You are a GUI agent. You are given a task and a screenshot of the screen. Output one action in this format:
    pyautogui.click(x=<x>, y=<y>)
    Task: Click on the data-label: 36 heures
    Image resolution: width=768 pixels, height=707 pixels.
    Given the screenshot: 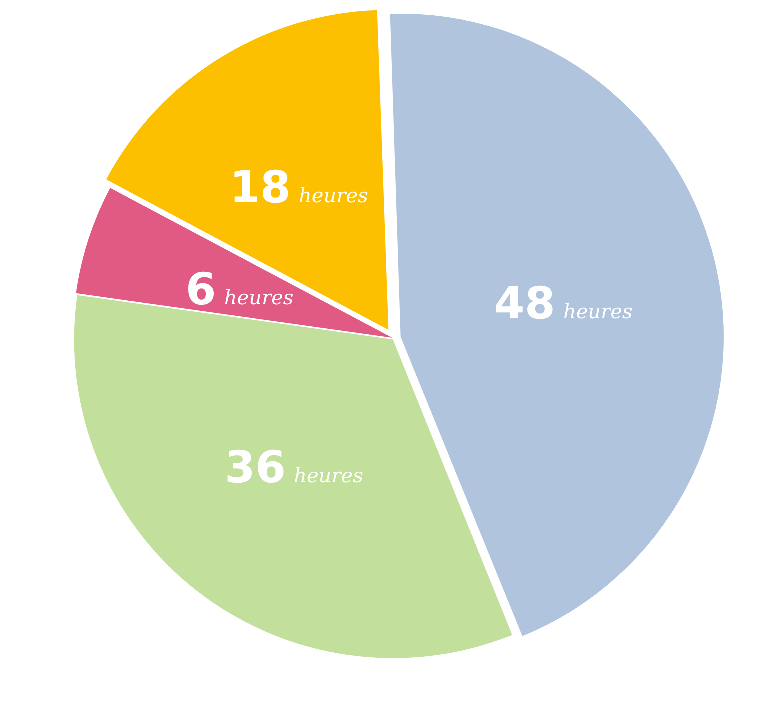 What is the action you would take?
    pyautogui.click(x=294, y=468)
    